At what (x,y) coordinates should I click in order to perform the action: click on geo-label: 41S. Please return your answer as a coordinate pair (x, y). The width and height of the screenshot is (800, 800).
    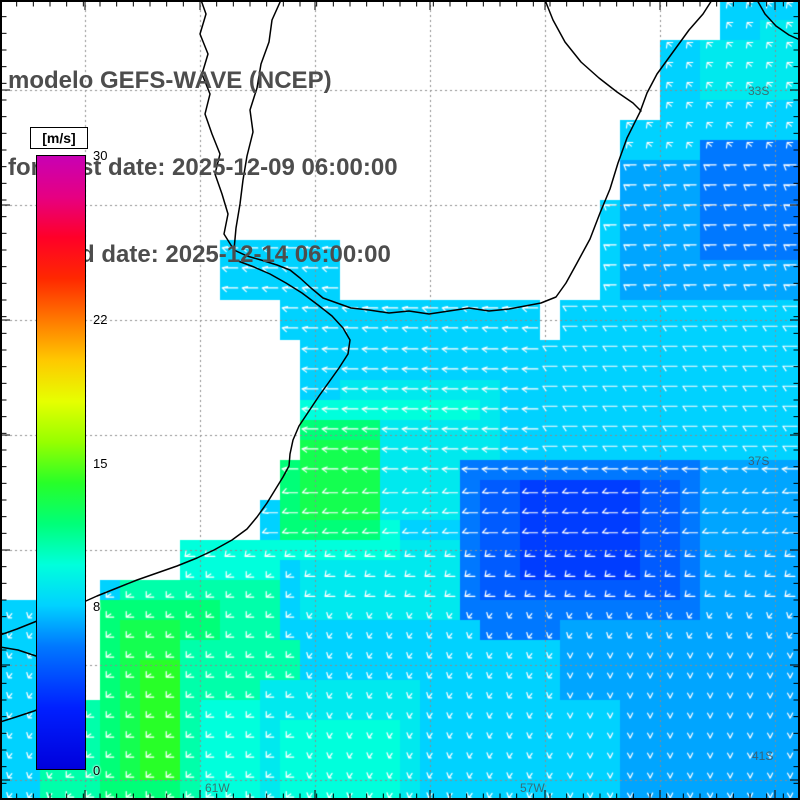
    Looking at the image, I should click on (762, 756).